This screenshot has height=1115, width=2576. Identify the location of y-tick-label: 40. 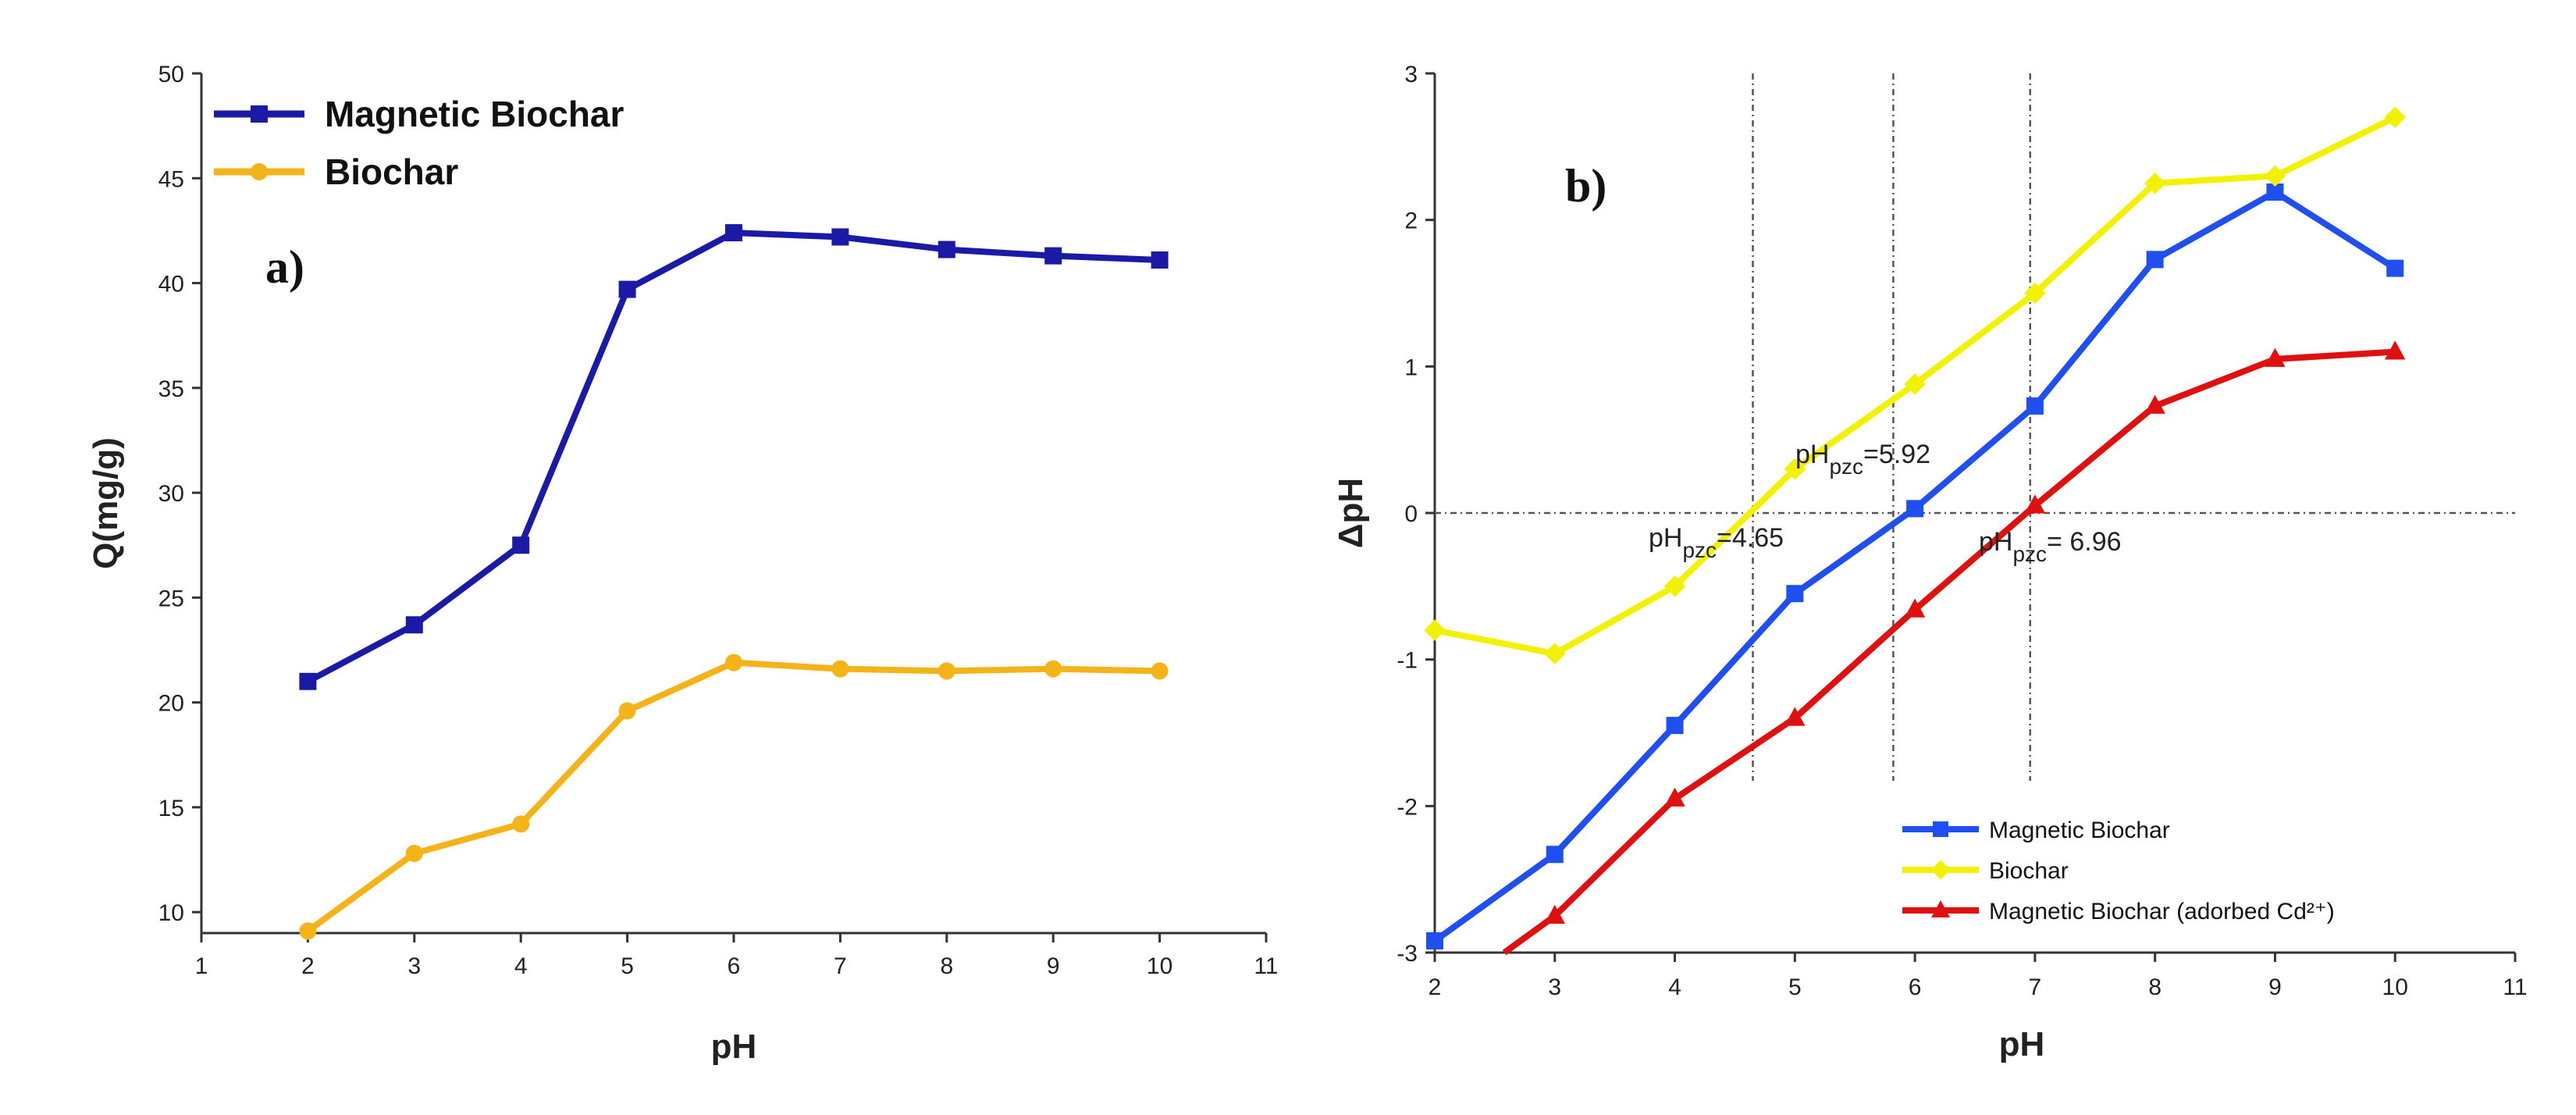
(171, 284).